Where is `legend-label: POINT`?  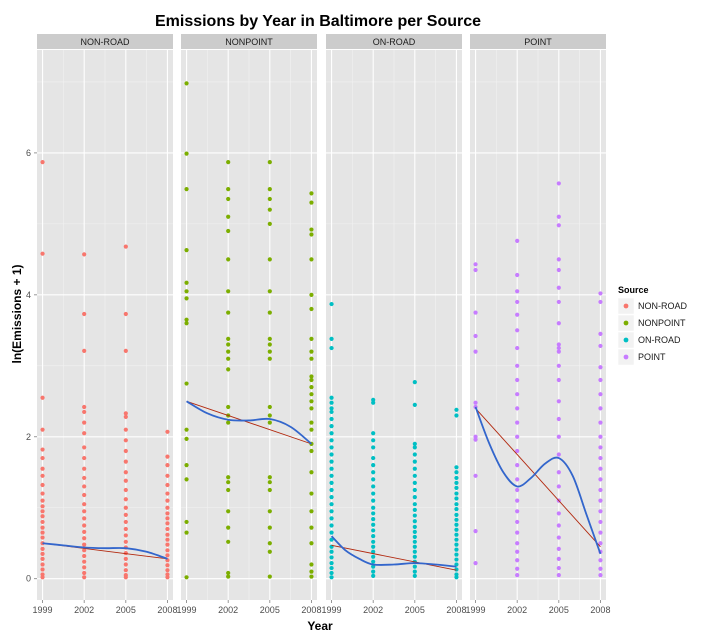 legend-label: POINT is located at coordinates (652, 357).